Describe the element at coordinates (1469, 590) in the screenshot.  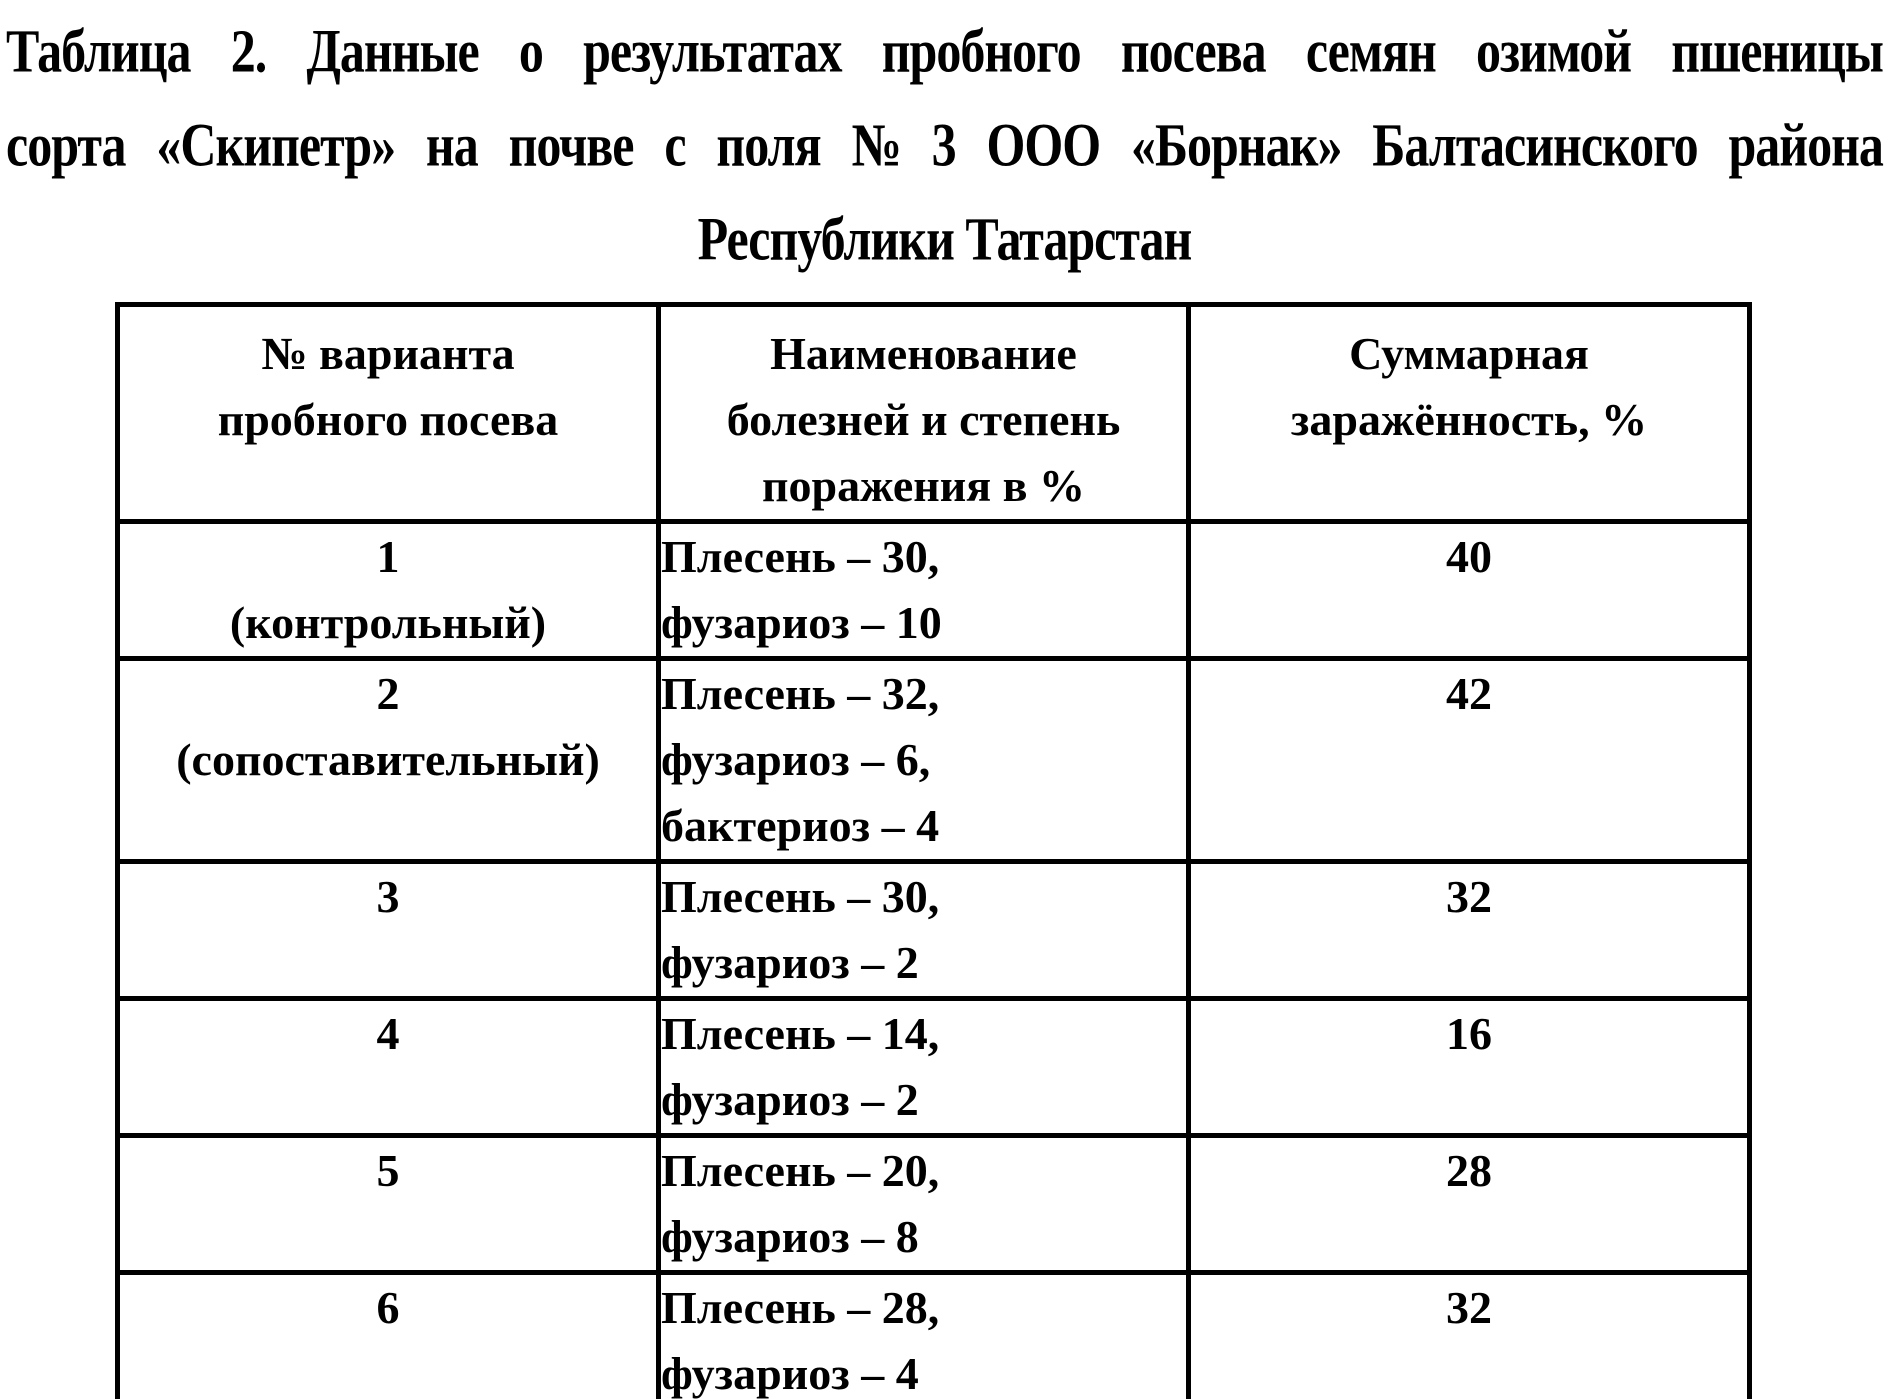
I see `total-cell: 40` at that location.